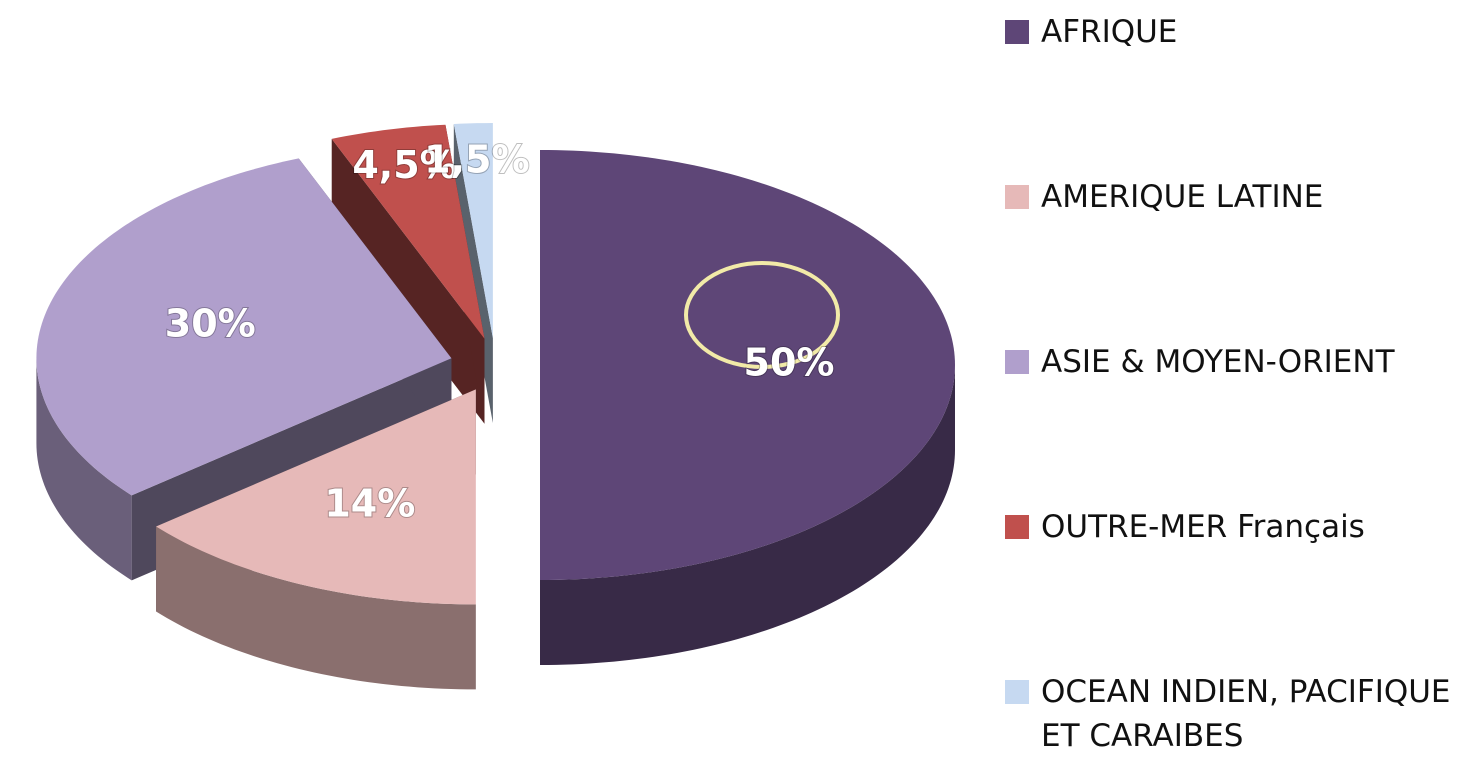 Image resolution: width=1470 pixels, height=761 pixels. I want to click on legend-label: OCEAN INDIEN, PACIFIQUE ET CARAIBES, so click(1246, 714).